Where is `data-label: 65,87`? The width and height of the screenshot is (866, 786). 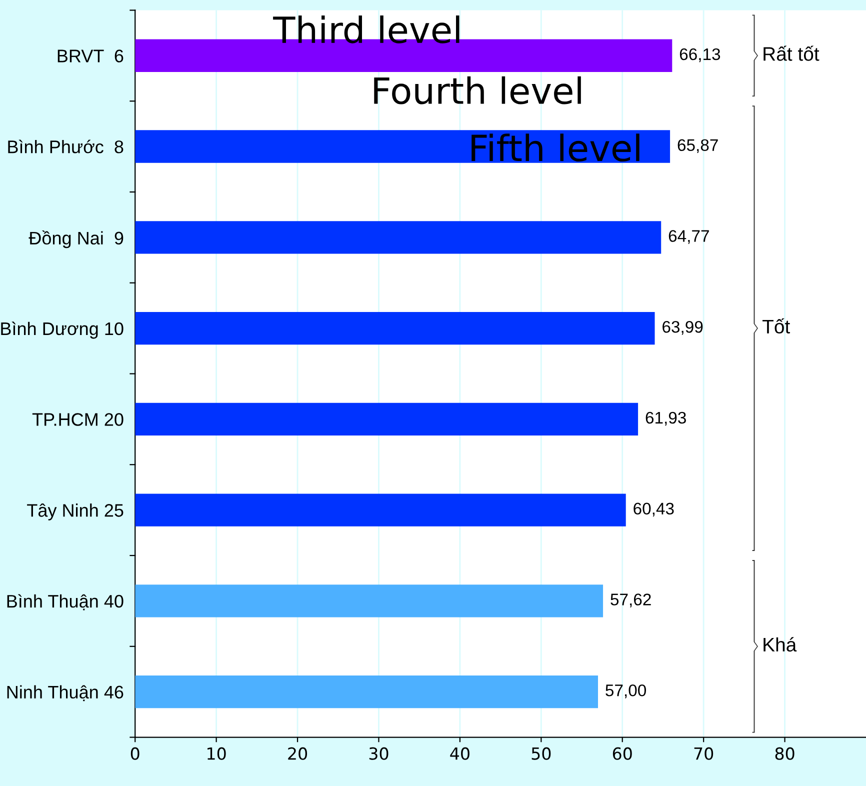
data-label: 65,87 is located at coordinates (698, 146).